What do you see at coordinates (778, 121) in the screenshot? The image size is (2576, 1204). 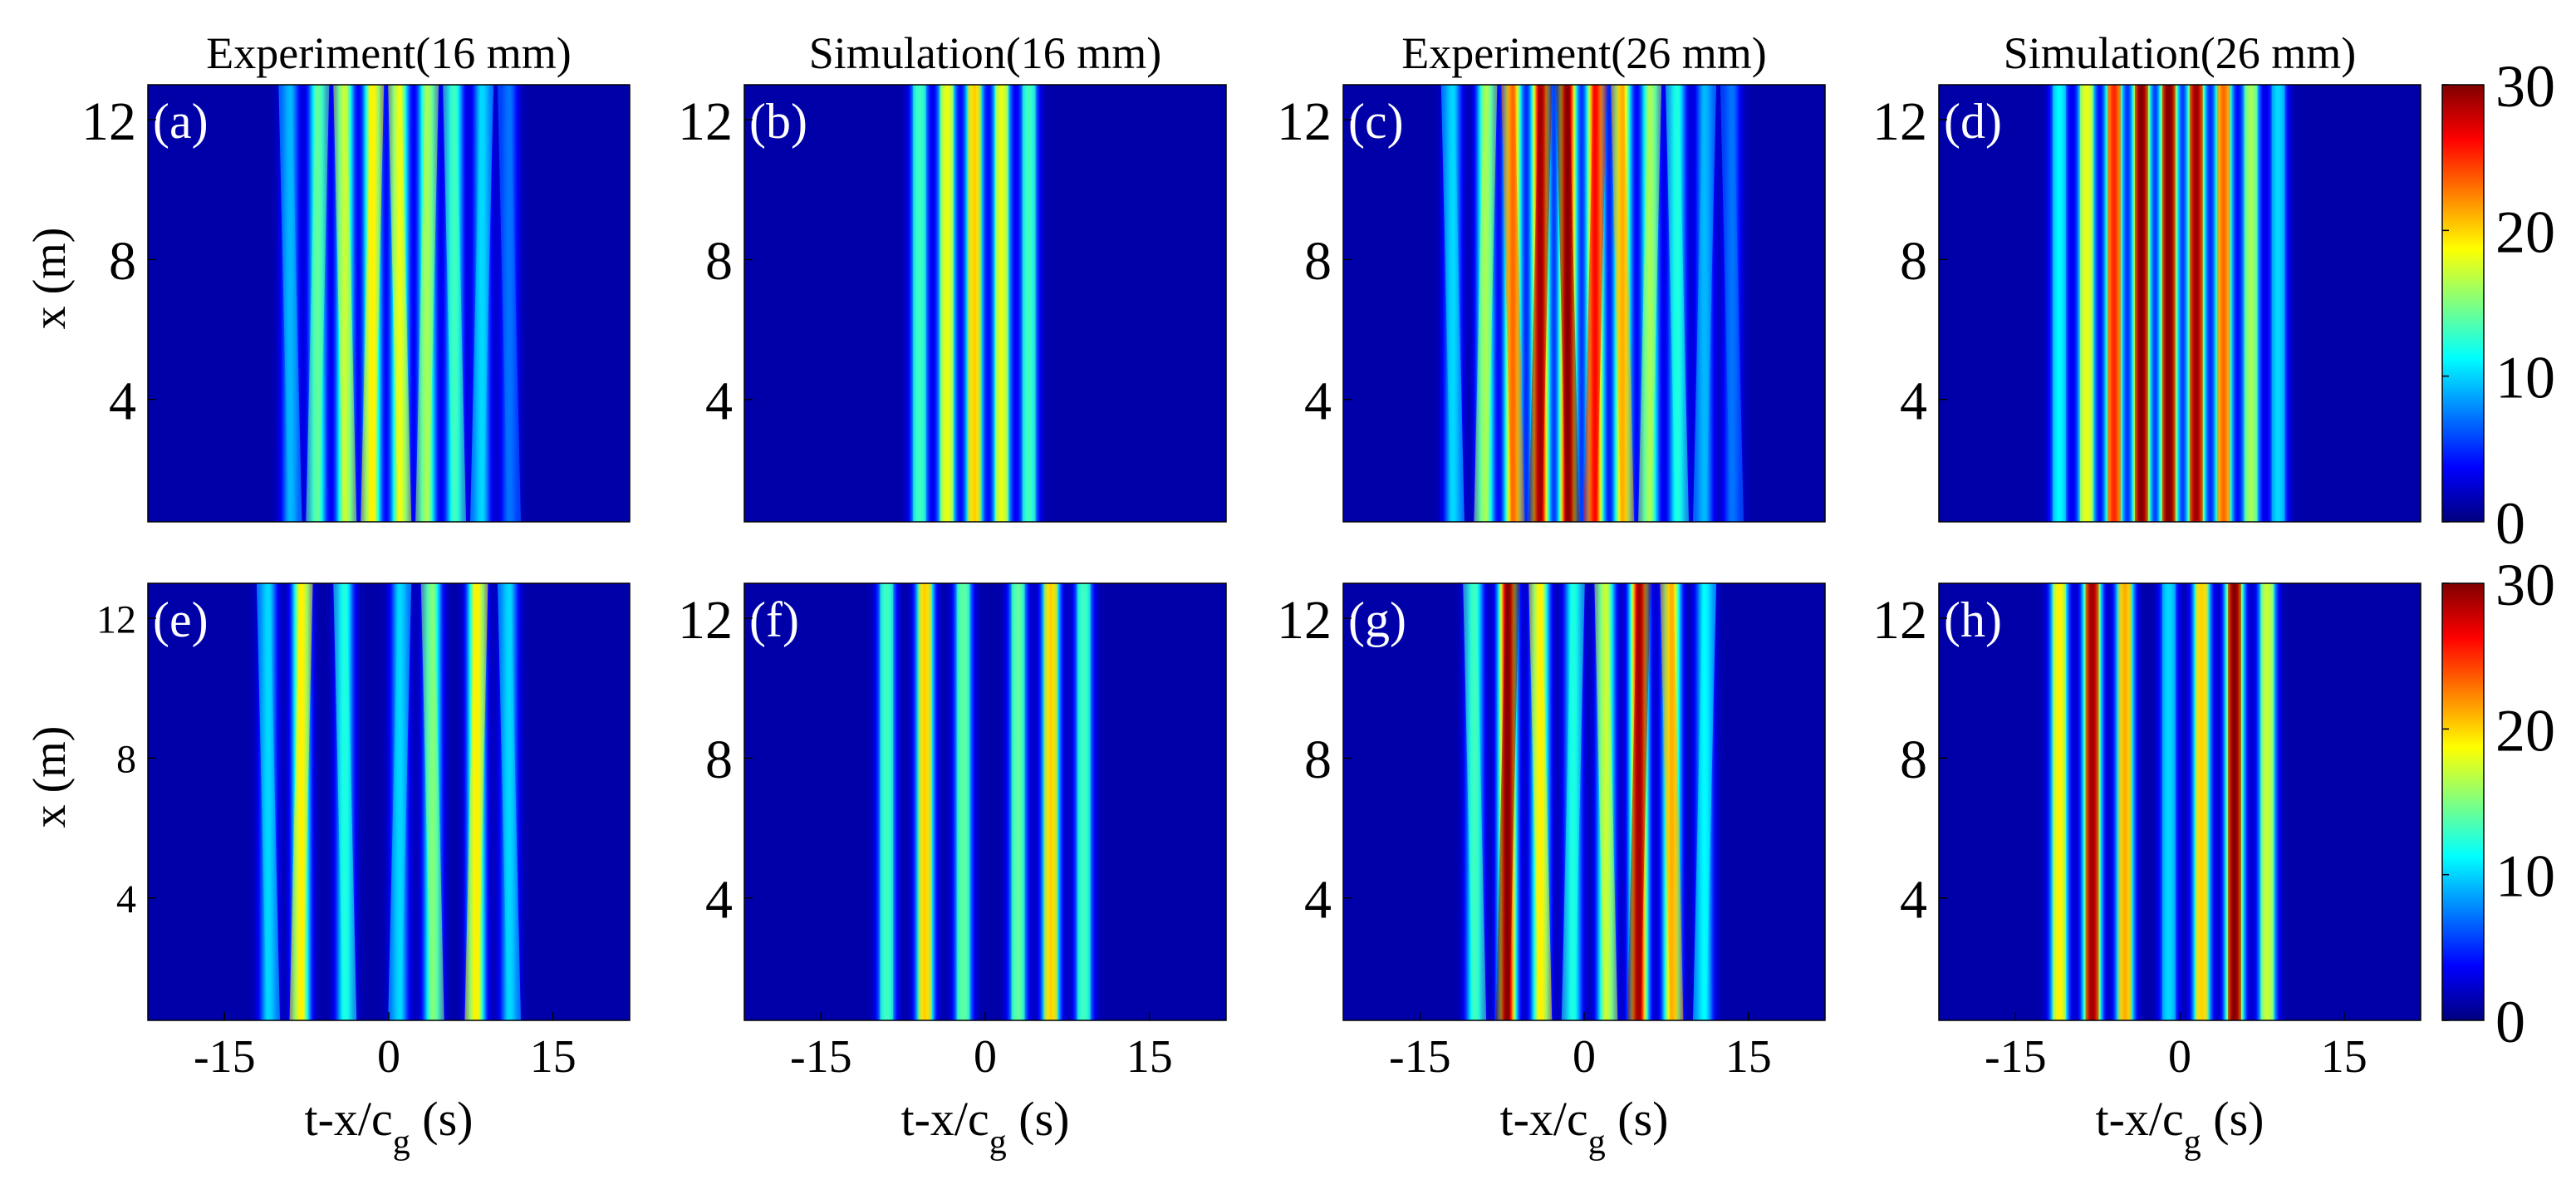 I see `panel-label: (b)` at bounding box center [778, 121].